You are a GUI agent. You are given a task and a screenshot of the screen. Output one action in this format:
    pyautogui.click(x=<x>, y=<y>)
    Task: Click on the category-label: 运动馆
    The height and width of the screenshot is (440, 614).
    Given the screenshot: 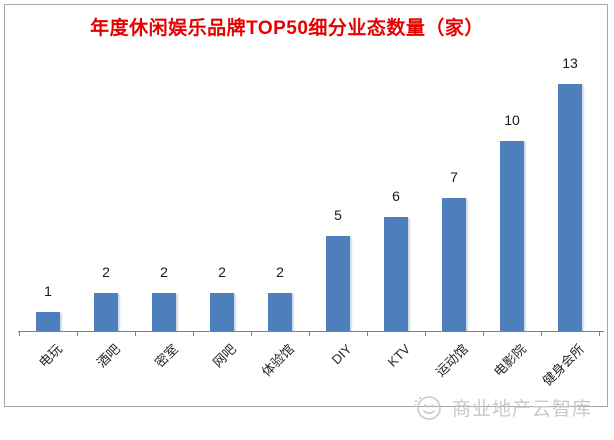 What is the action you would take?
    pyautogui.click(x=451, y=360)
    